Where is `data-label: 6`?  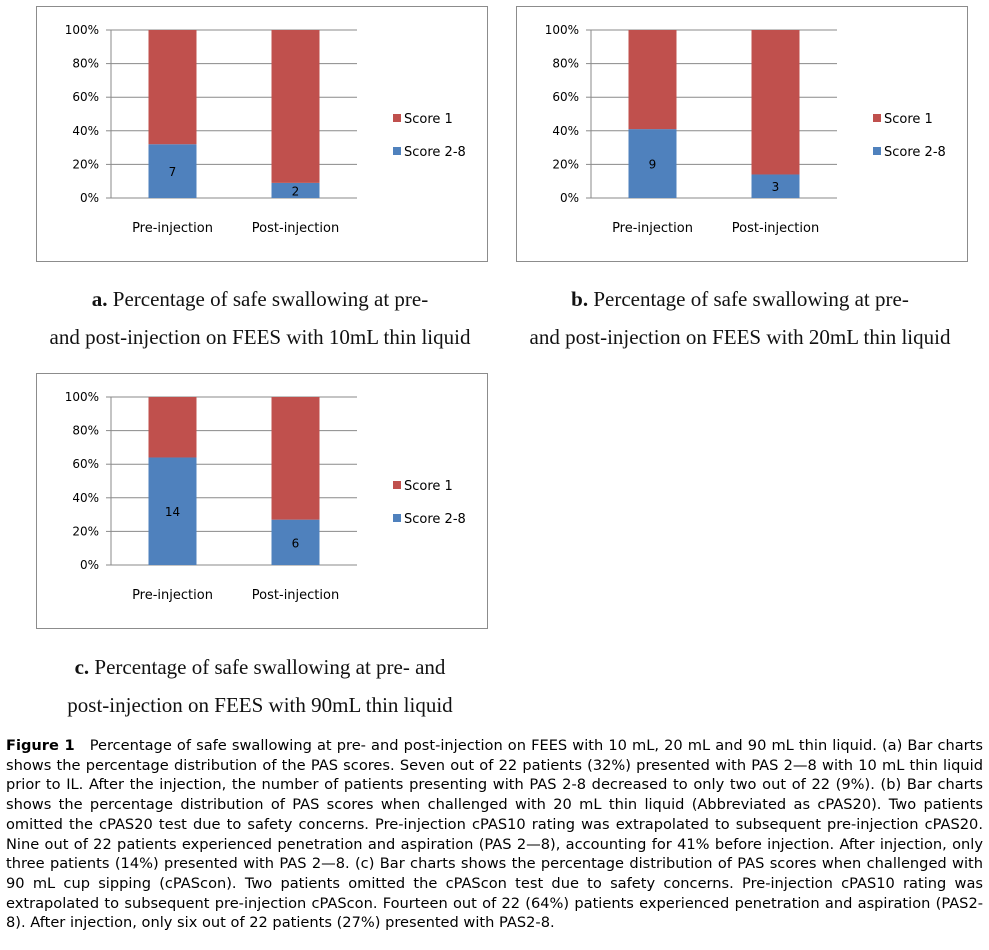 data-label: 6 is located at coordinates (296, 543).